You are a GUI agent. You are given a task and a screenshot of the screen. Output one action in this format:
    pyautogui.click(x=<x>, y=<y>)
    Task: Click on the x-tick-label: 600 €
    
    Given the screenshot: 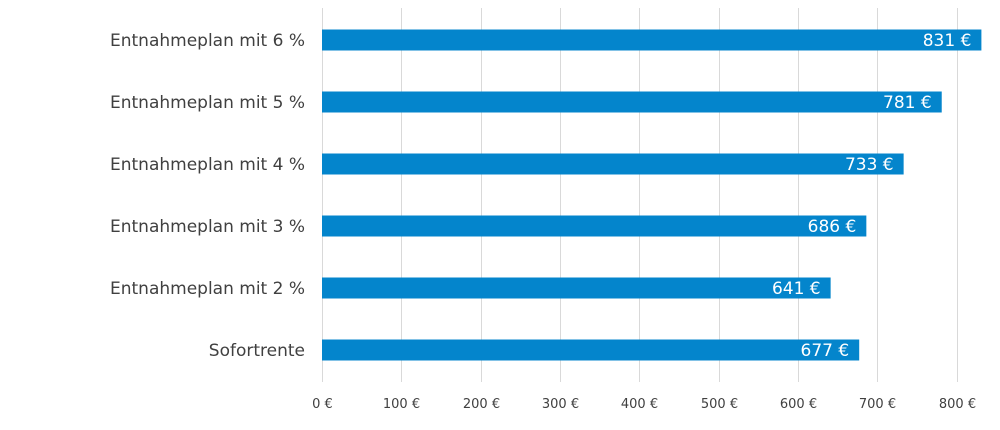 What is the action you would take?
    pyautogui.click(x=798, y=404)
    